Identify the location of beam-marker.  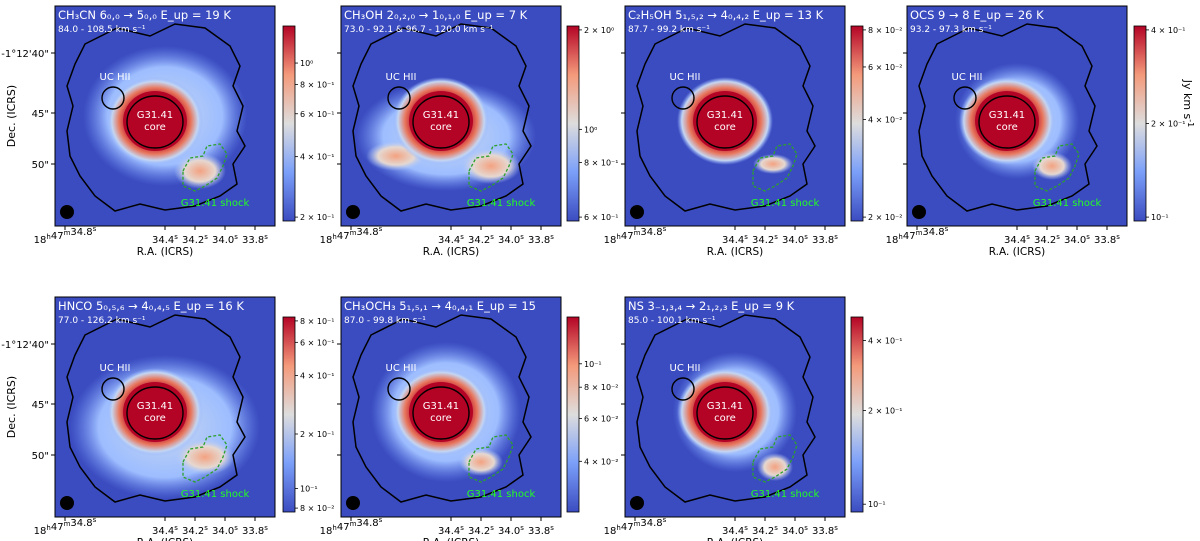
(919, 212).